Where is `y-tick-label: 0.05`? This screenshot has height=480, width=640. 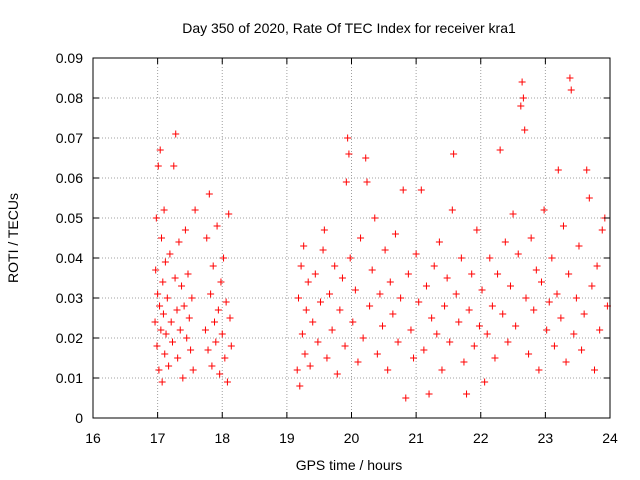 y-tick-label: 0.05 is located at coordinates (69, 218).